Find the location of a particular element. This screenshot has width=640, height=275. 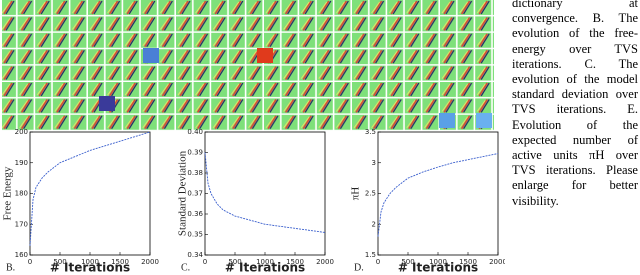

y-tick-label: 0.35 is located at coordinates (195, 235).